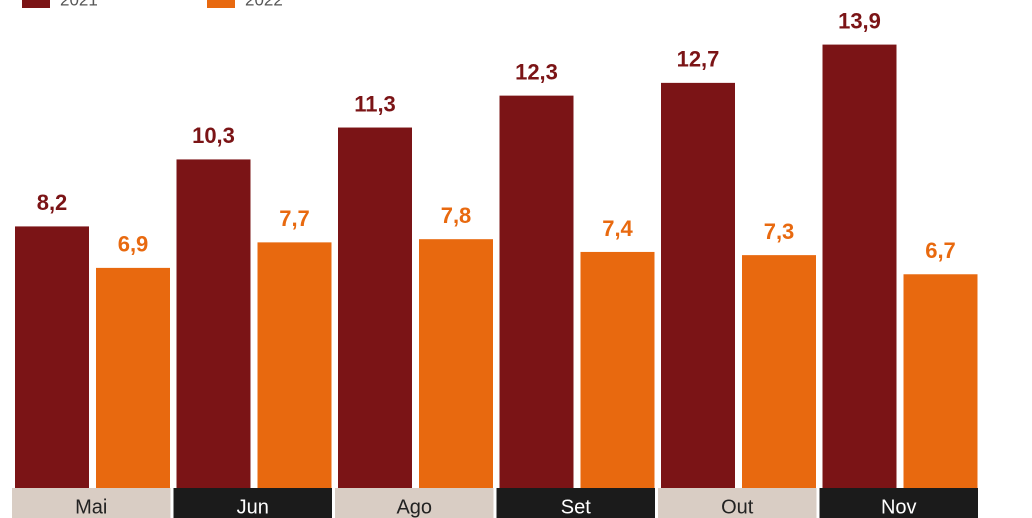 The height and width of the screenshot is (518, 1032). What do you see at coordinates (456, 215) in the screenshot?
I see `value-label: 7,8` at bounding box center [456, 215].